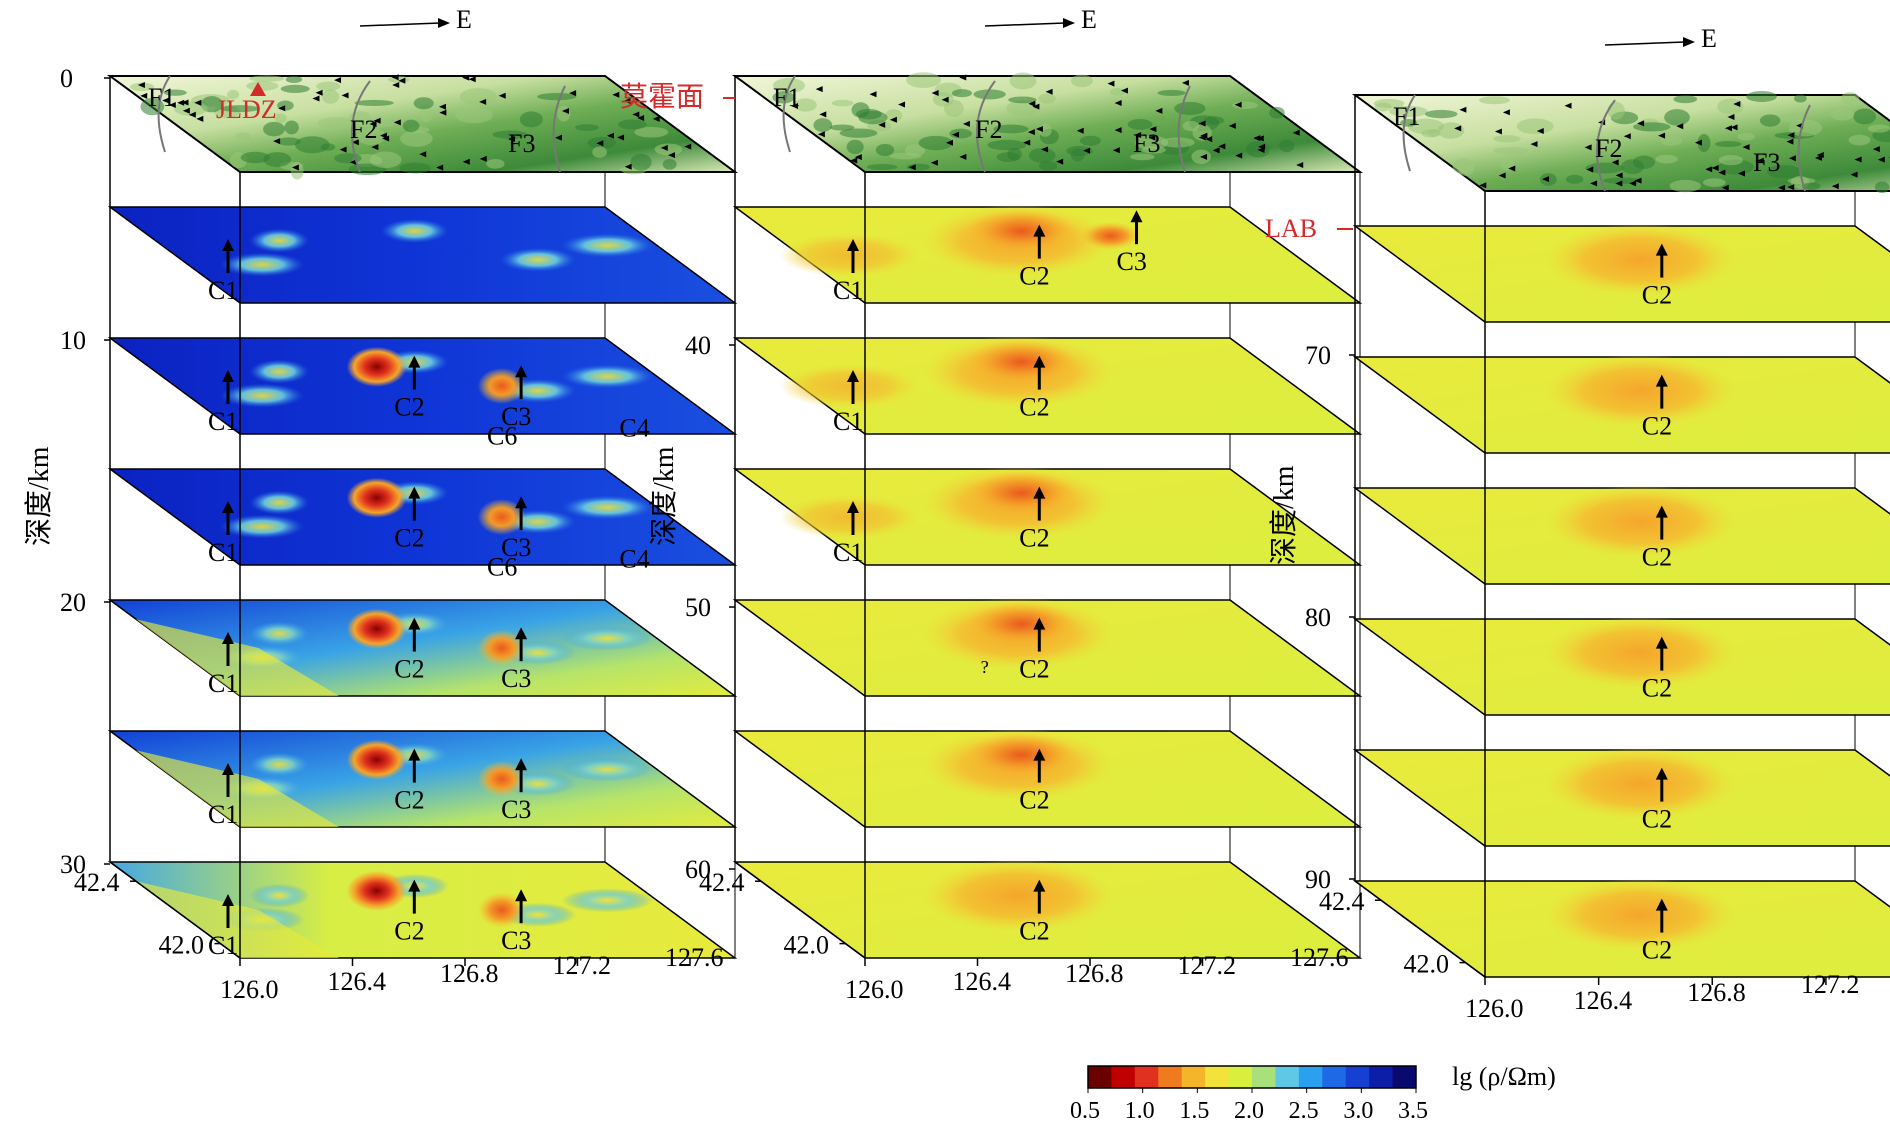 Image resolution: width=1890 pixels, height=1129 pixels. Describe the element at coordinates (1318, 617) in the screenshot. I see `depth-tick: 80` at that location.